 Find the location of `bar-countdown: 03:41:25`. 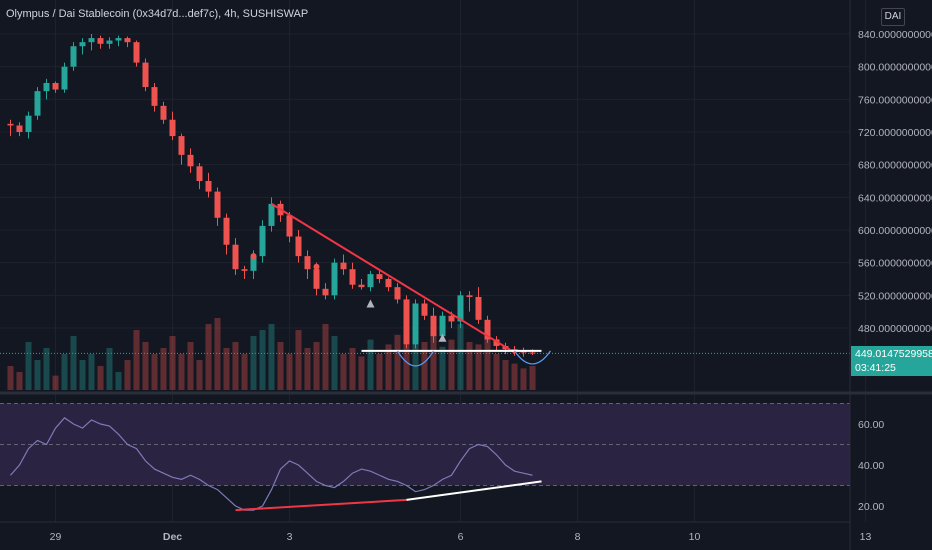

bar-countdown: 03:41:25 is located at coordinates (875, 368).